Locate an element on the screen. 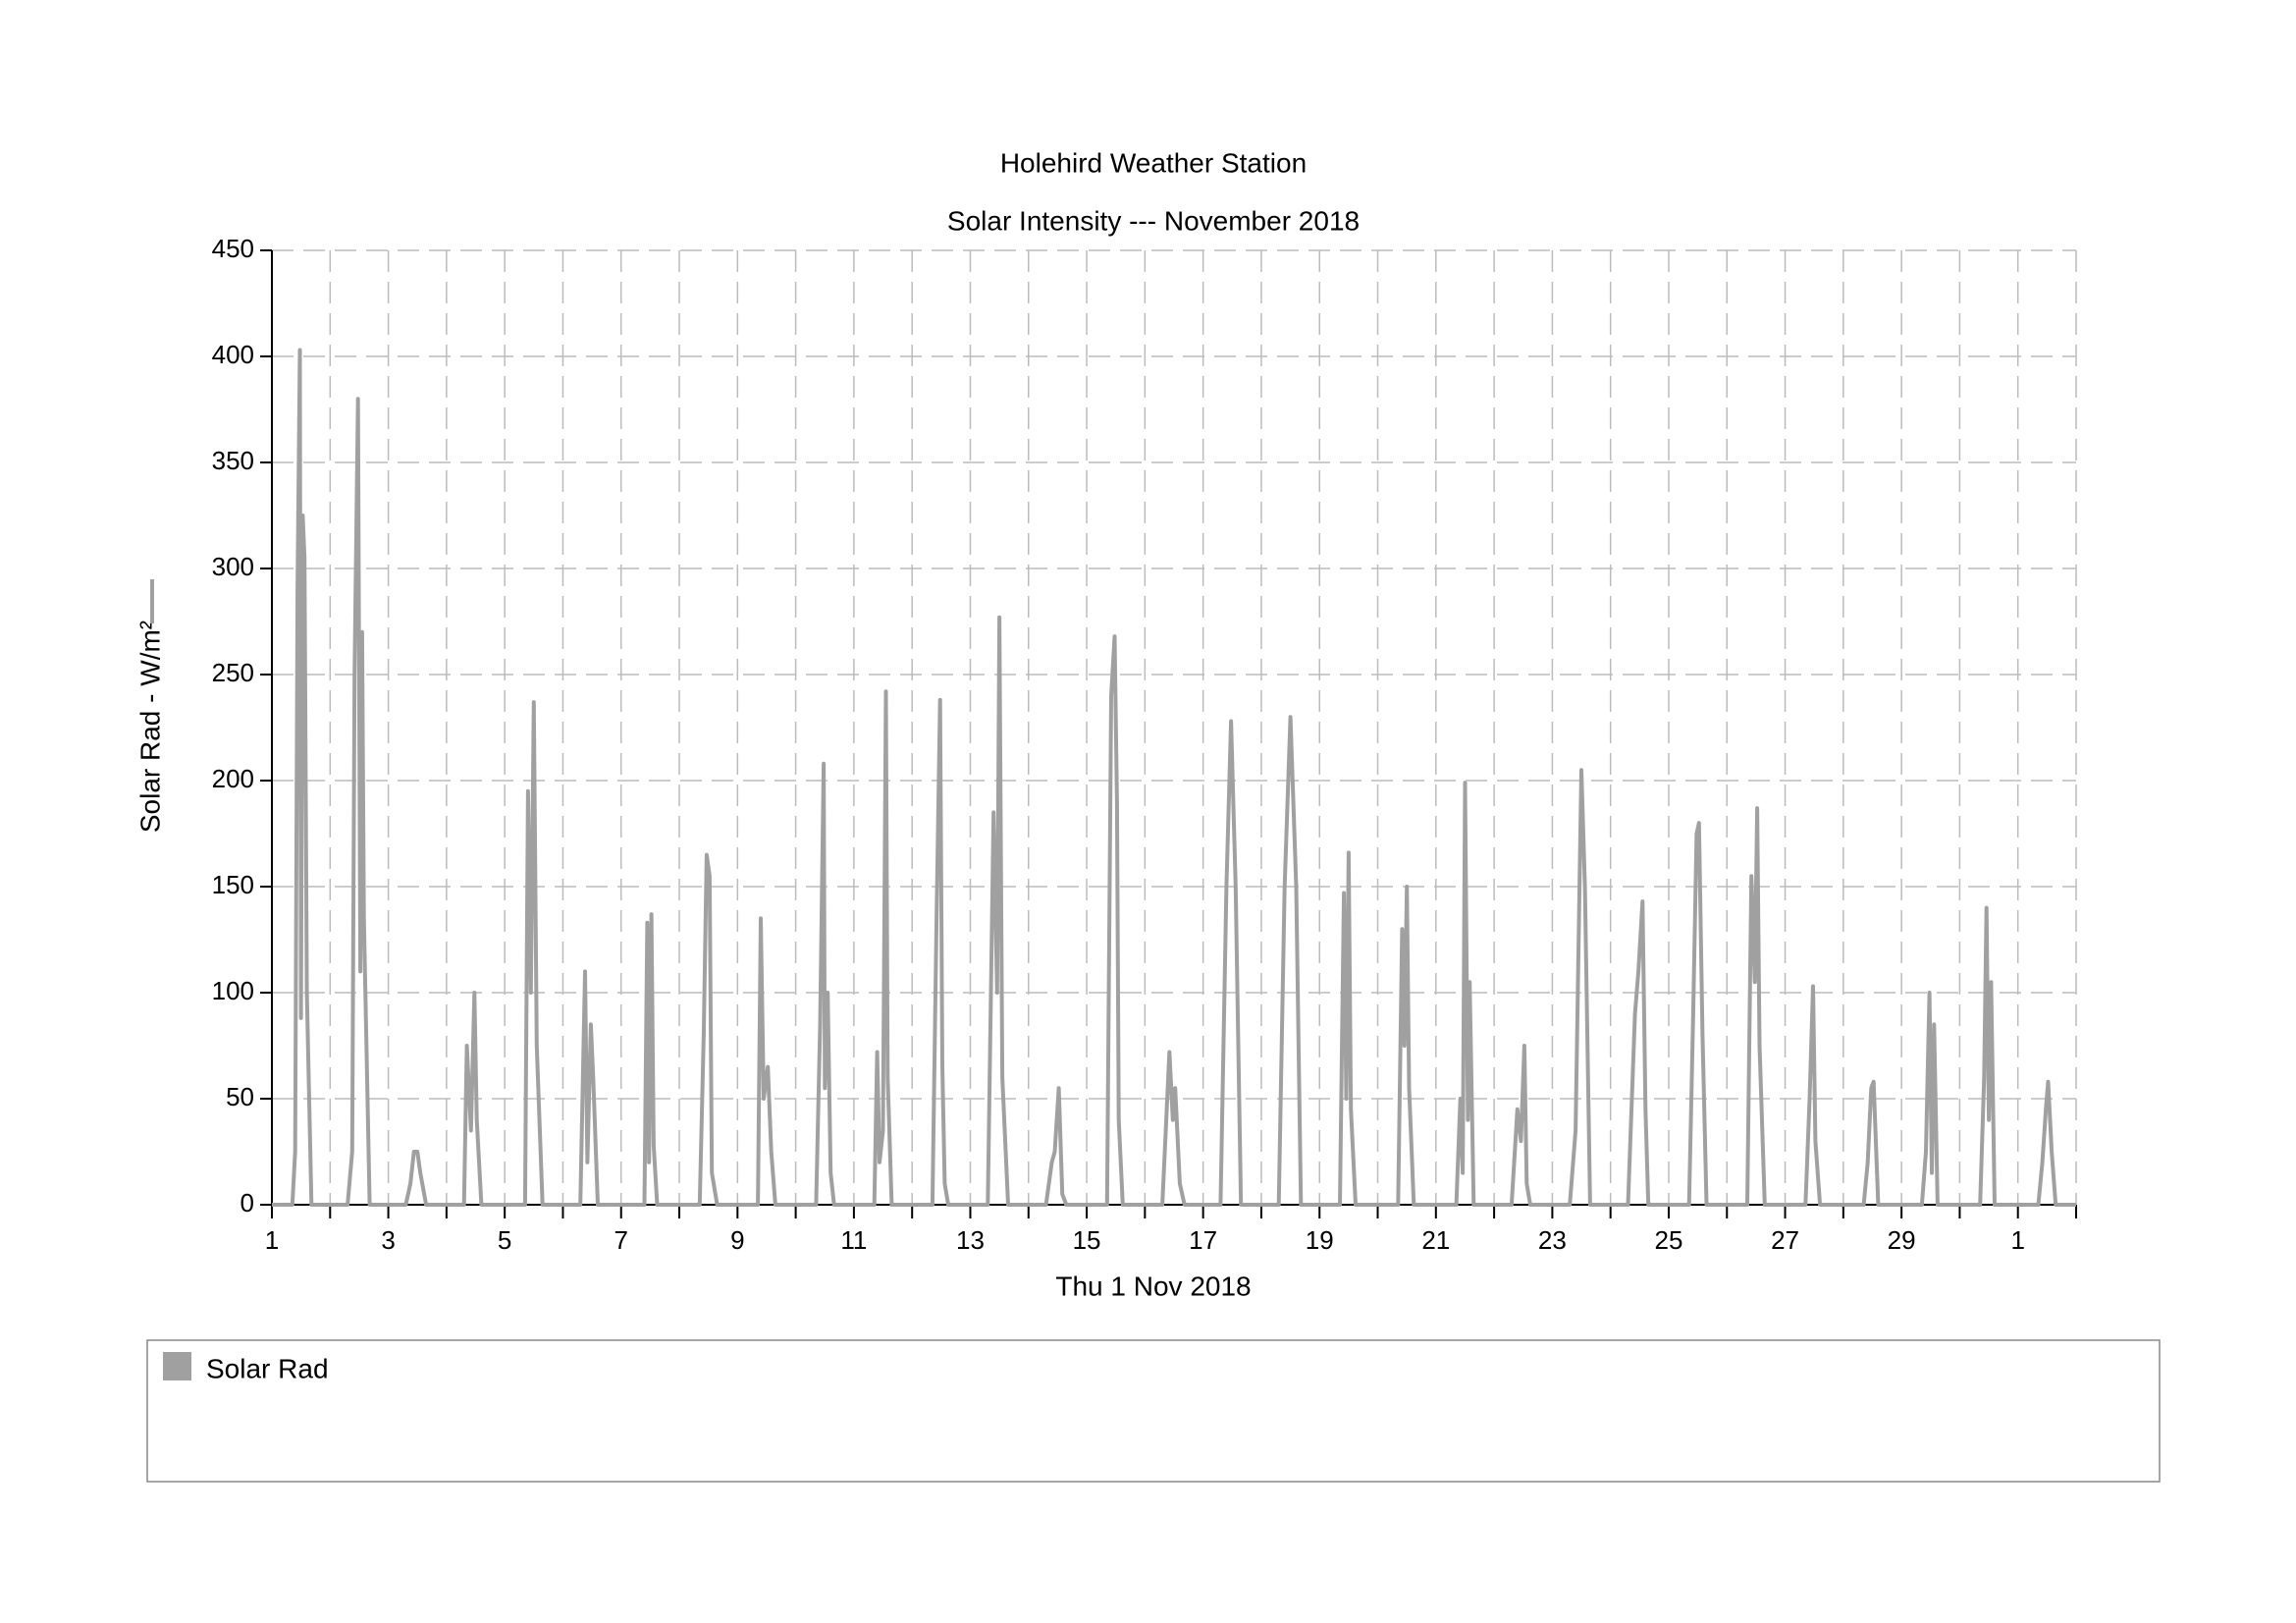 The image size is (2296, 1623). x-tick-label: 5 is located at coordinates (504, 1240).